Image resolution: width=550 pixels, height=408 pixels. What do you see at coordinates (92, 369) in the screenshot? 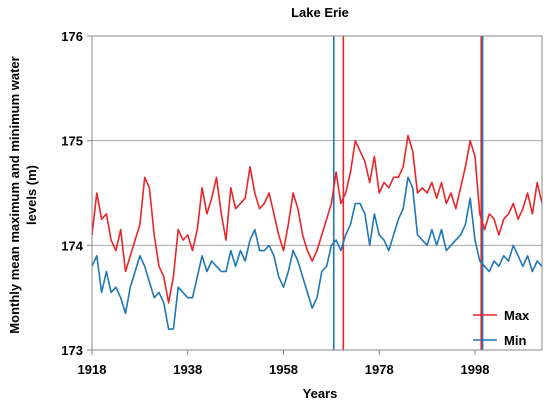
I see `x-tick-label: 1918` at bounding box center [92, 369].